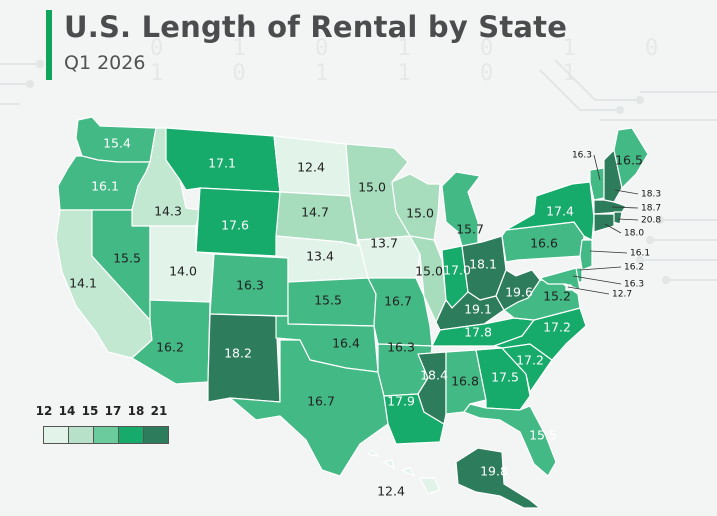 This screenshot has width=717, height=516. Describe the element at coordinates (470, 229) in the screenshot. I see `state-value-mi: 15.7` at that location.